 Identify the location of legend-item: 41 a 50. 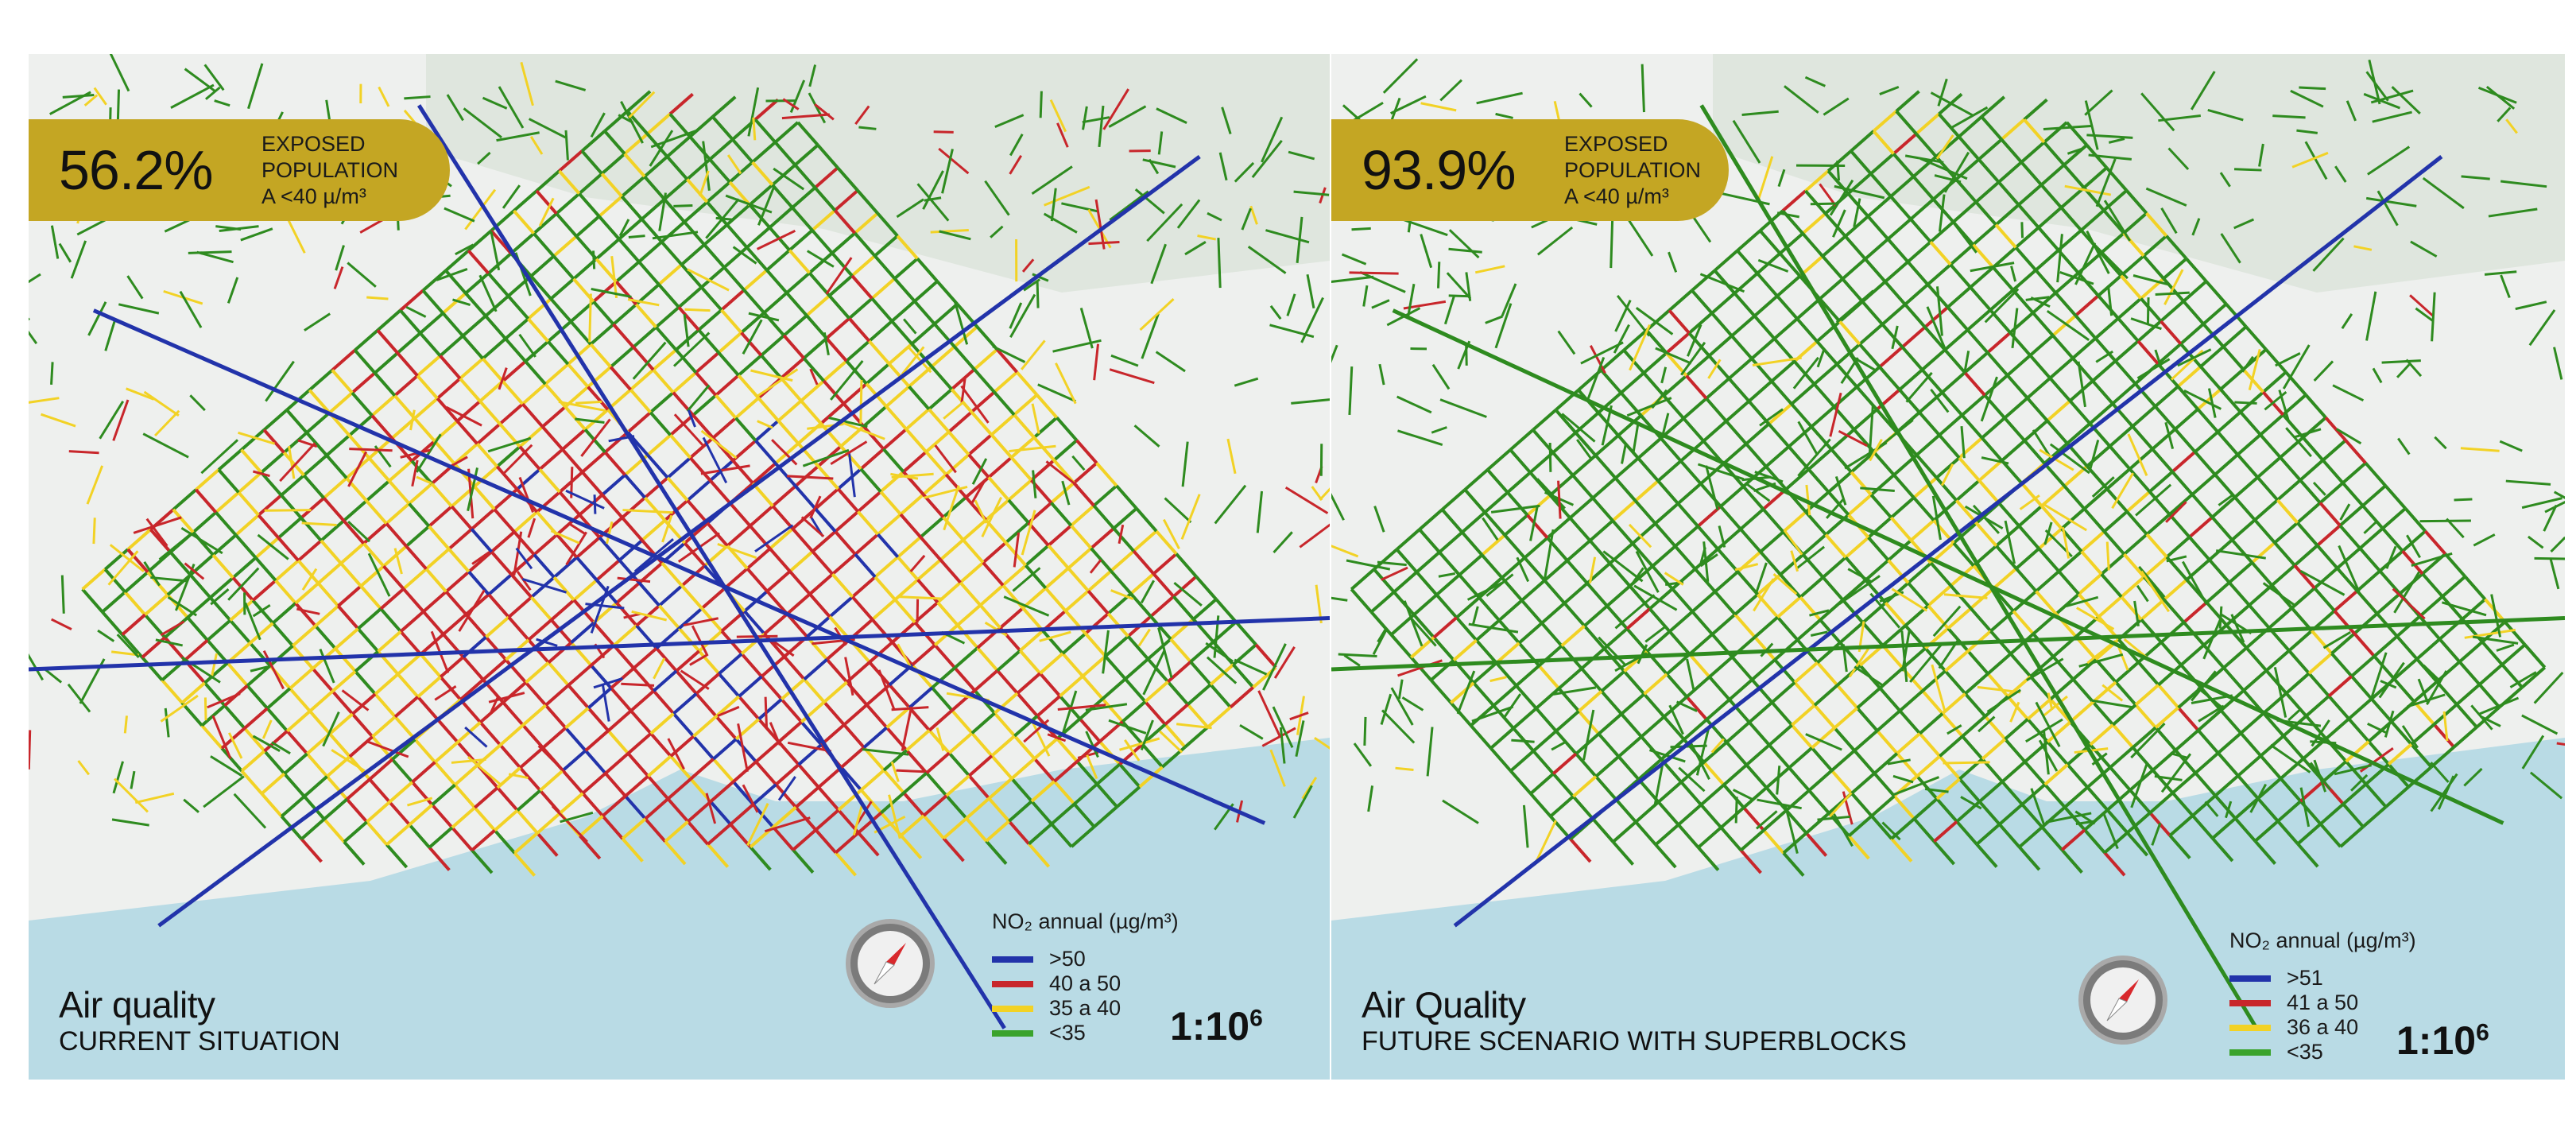
(2322, 1002).